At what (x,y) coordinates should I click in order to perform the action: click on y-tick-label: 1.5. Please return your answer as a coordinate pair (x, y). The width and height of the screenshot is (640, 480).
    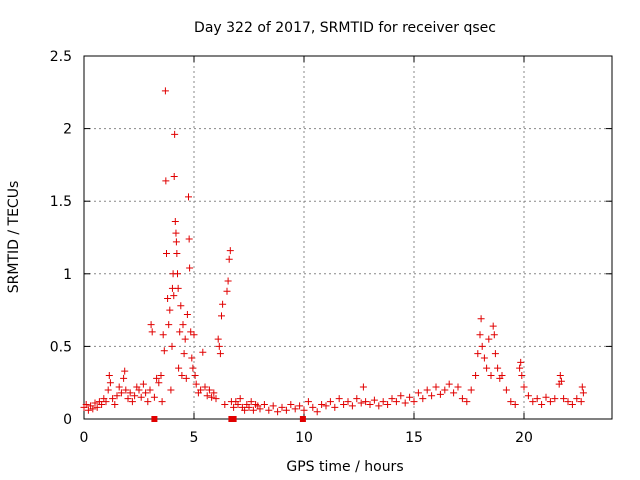
    Looking at the image, I should click on (61, 202).